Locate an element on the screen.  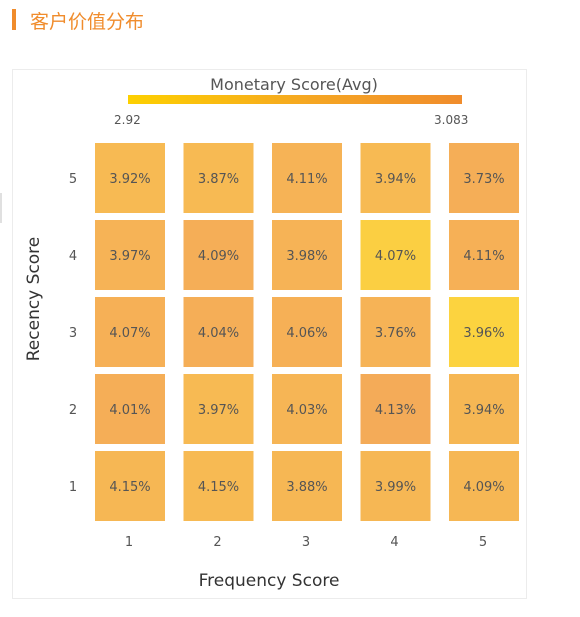
heatmap-cell-label: 3.99% is located at coordinates (395, 487).